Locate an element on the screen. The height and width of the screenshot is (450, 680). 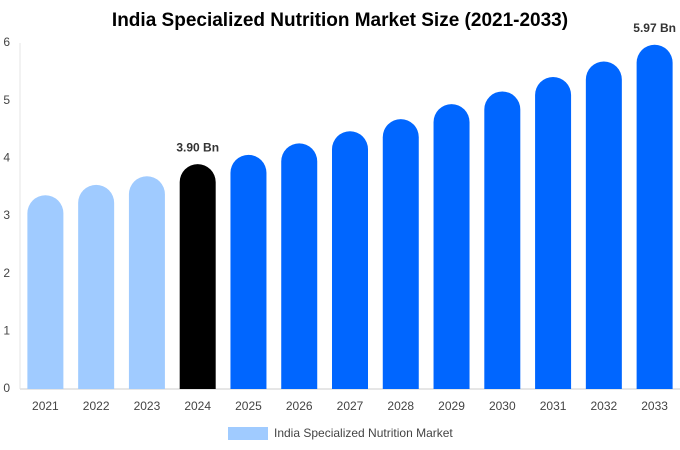
x-tick-label: 2021 is located at coordinates (45, 406).